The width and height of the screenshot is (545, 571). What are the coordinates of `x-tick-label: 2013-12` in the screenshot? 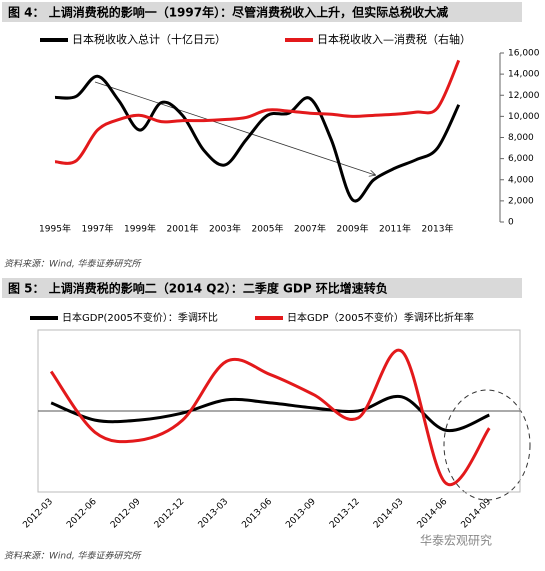 It's located at (345, 514).